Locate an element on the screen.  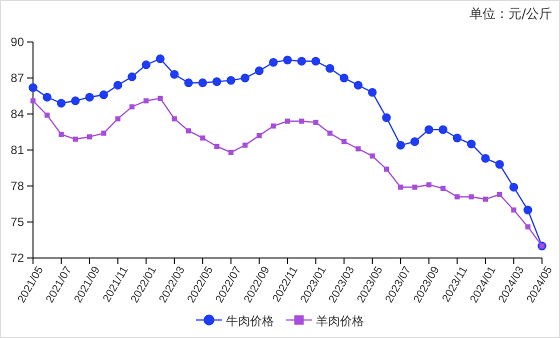
y-tick-label: 81 is located at coordinates (17, 149).